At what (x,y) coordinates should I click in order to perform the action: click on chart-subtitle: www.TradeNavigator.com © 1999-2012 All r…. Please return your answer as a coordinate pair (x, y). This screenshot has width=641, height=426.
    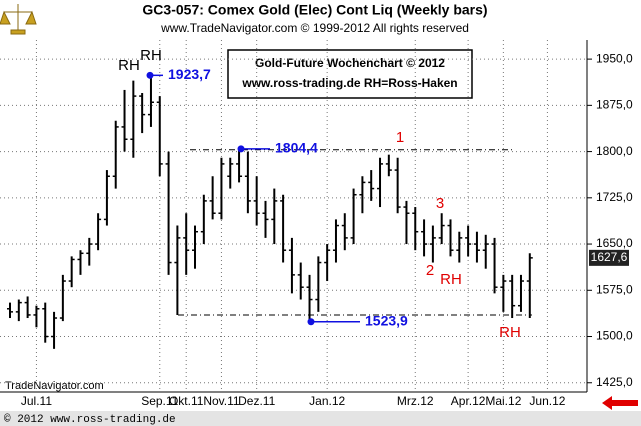
    Looking at the image, I should click on (314, 28).